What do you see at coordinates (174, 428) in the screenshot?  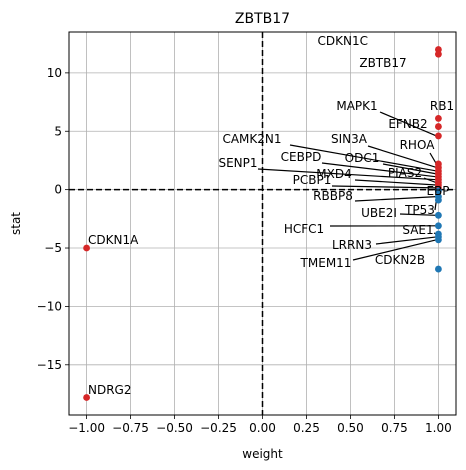 I see `x-tick-label: −0.50` at bounding box center [174, 428].